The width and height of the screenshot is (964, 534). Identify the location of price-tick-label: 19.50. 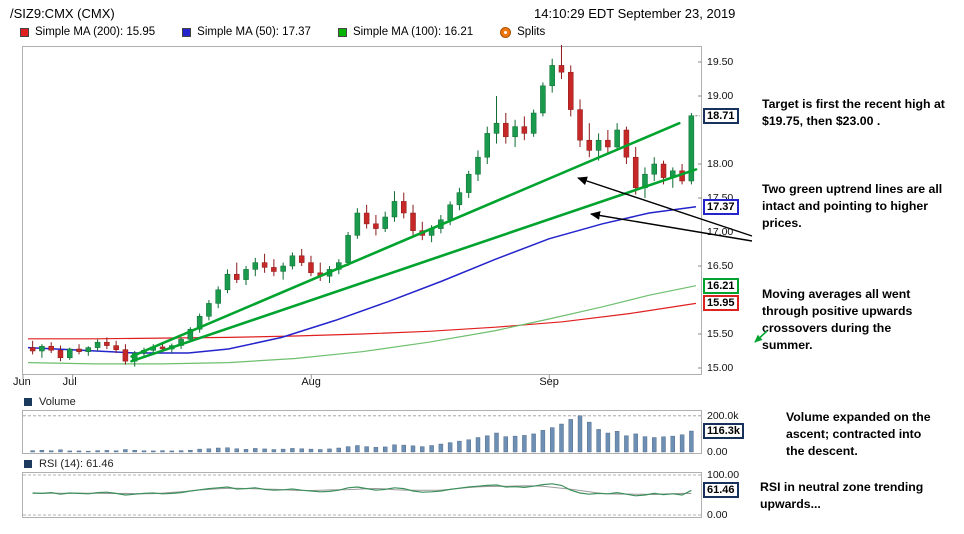
(720, 62).